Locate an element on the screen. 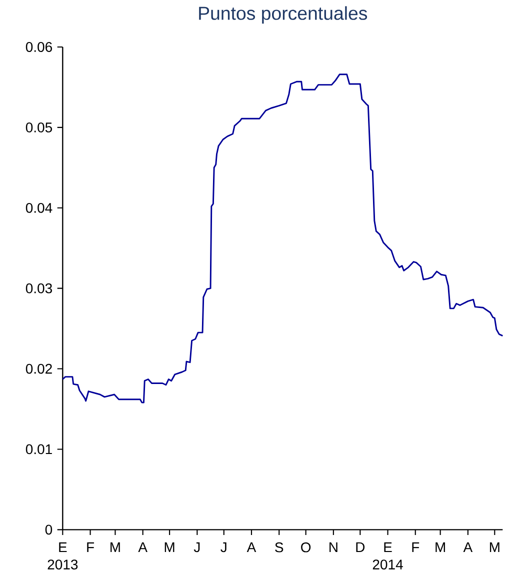  x-tick-label: E 2013 is located at coordinates (63, 556).